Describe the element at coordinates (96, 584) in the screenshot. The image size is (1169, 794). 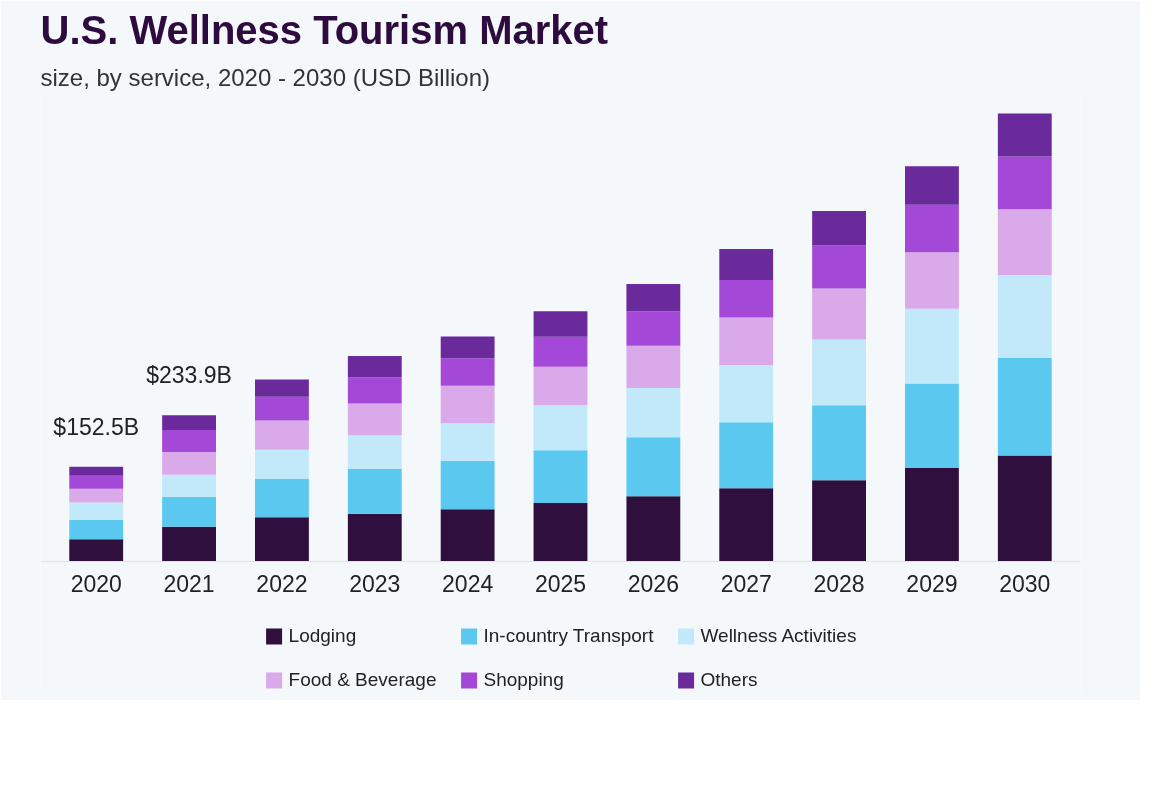
I see `x-tick-label: 2020` at that location.